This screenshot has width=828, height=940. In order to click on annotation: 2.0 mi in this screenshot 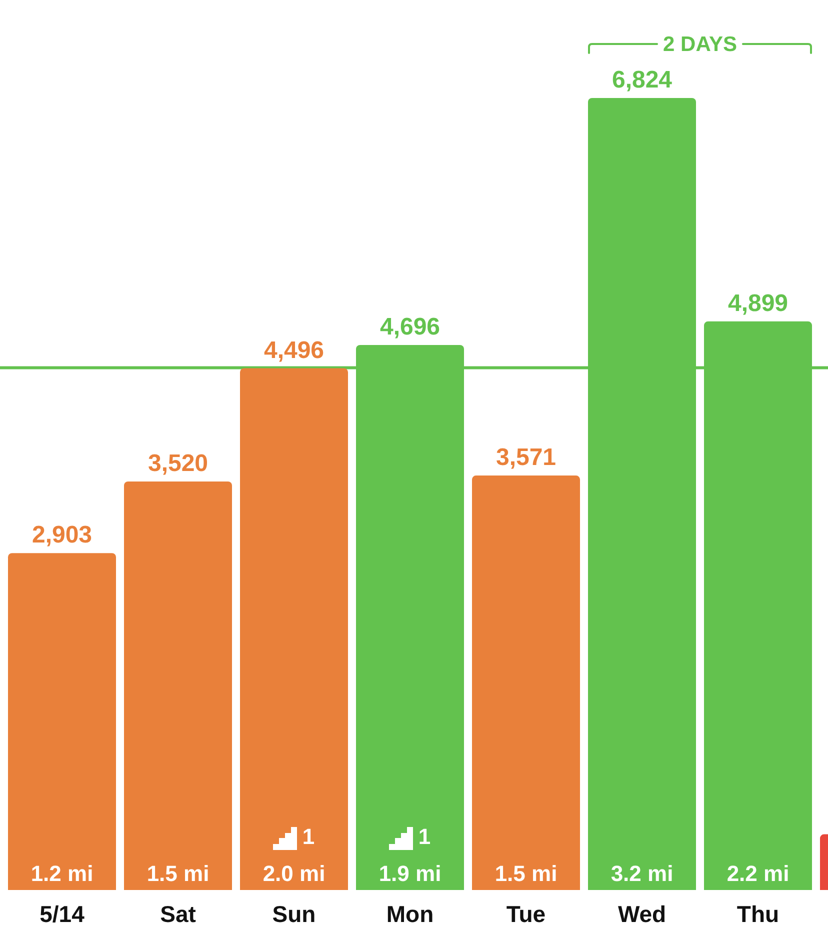, I will do `click(294, 873)`.